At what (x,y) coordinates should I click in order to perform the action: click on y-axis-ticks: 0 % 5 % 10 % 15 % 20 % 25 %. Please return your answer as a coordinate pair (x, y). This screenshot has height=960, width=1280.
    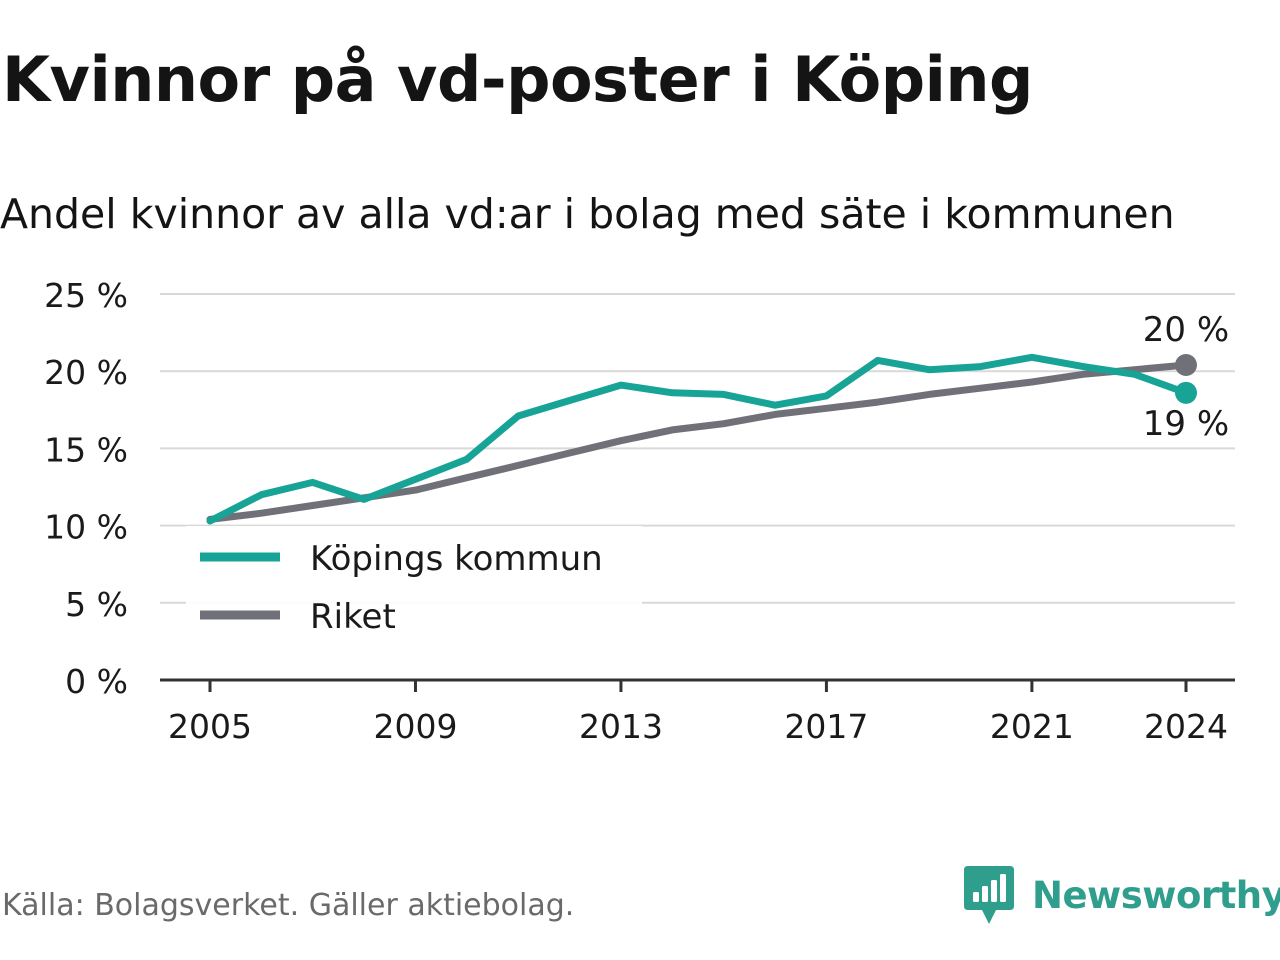
    Looking at the image, I should click on (86, 488).